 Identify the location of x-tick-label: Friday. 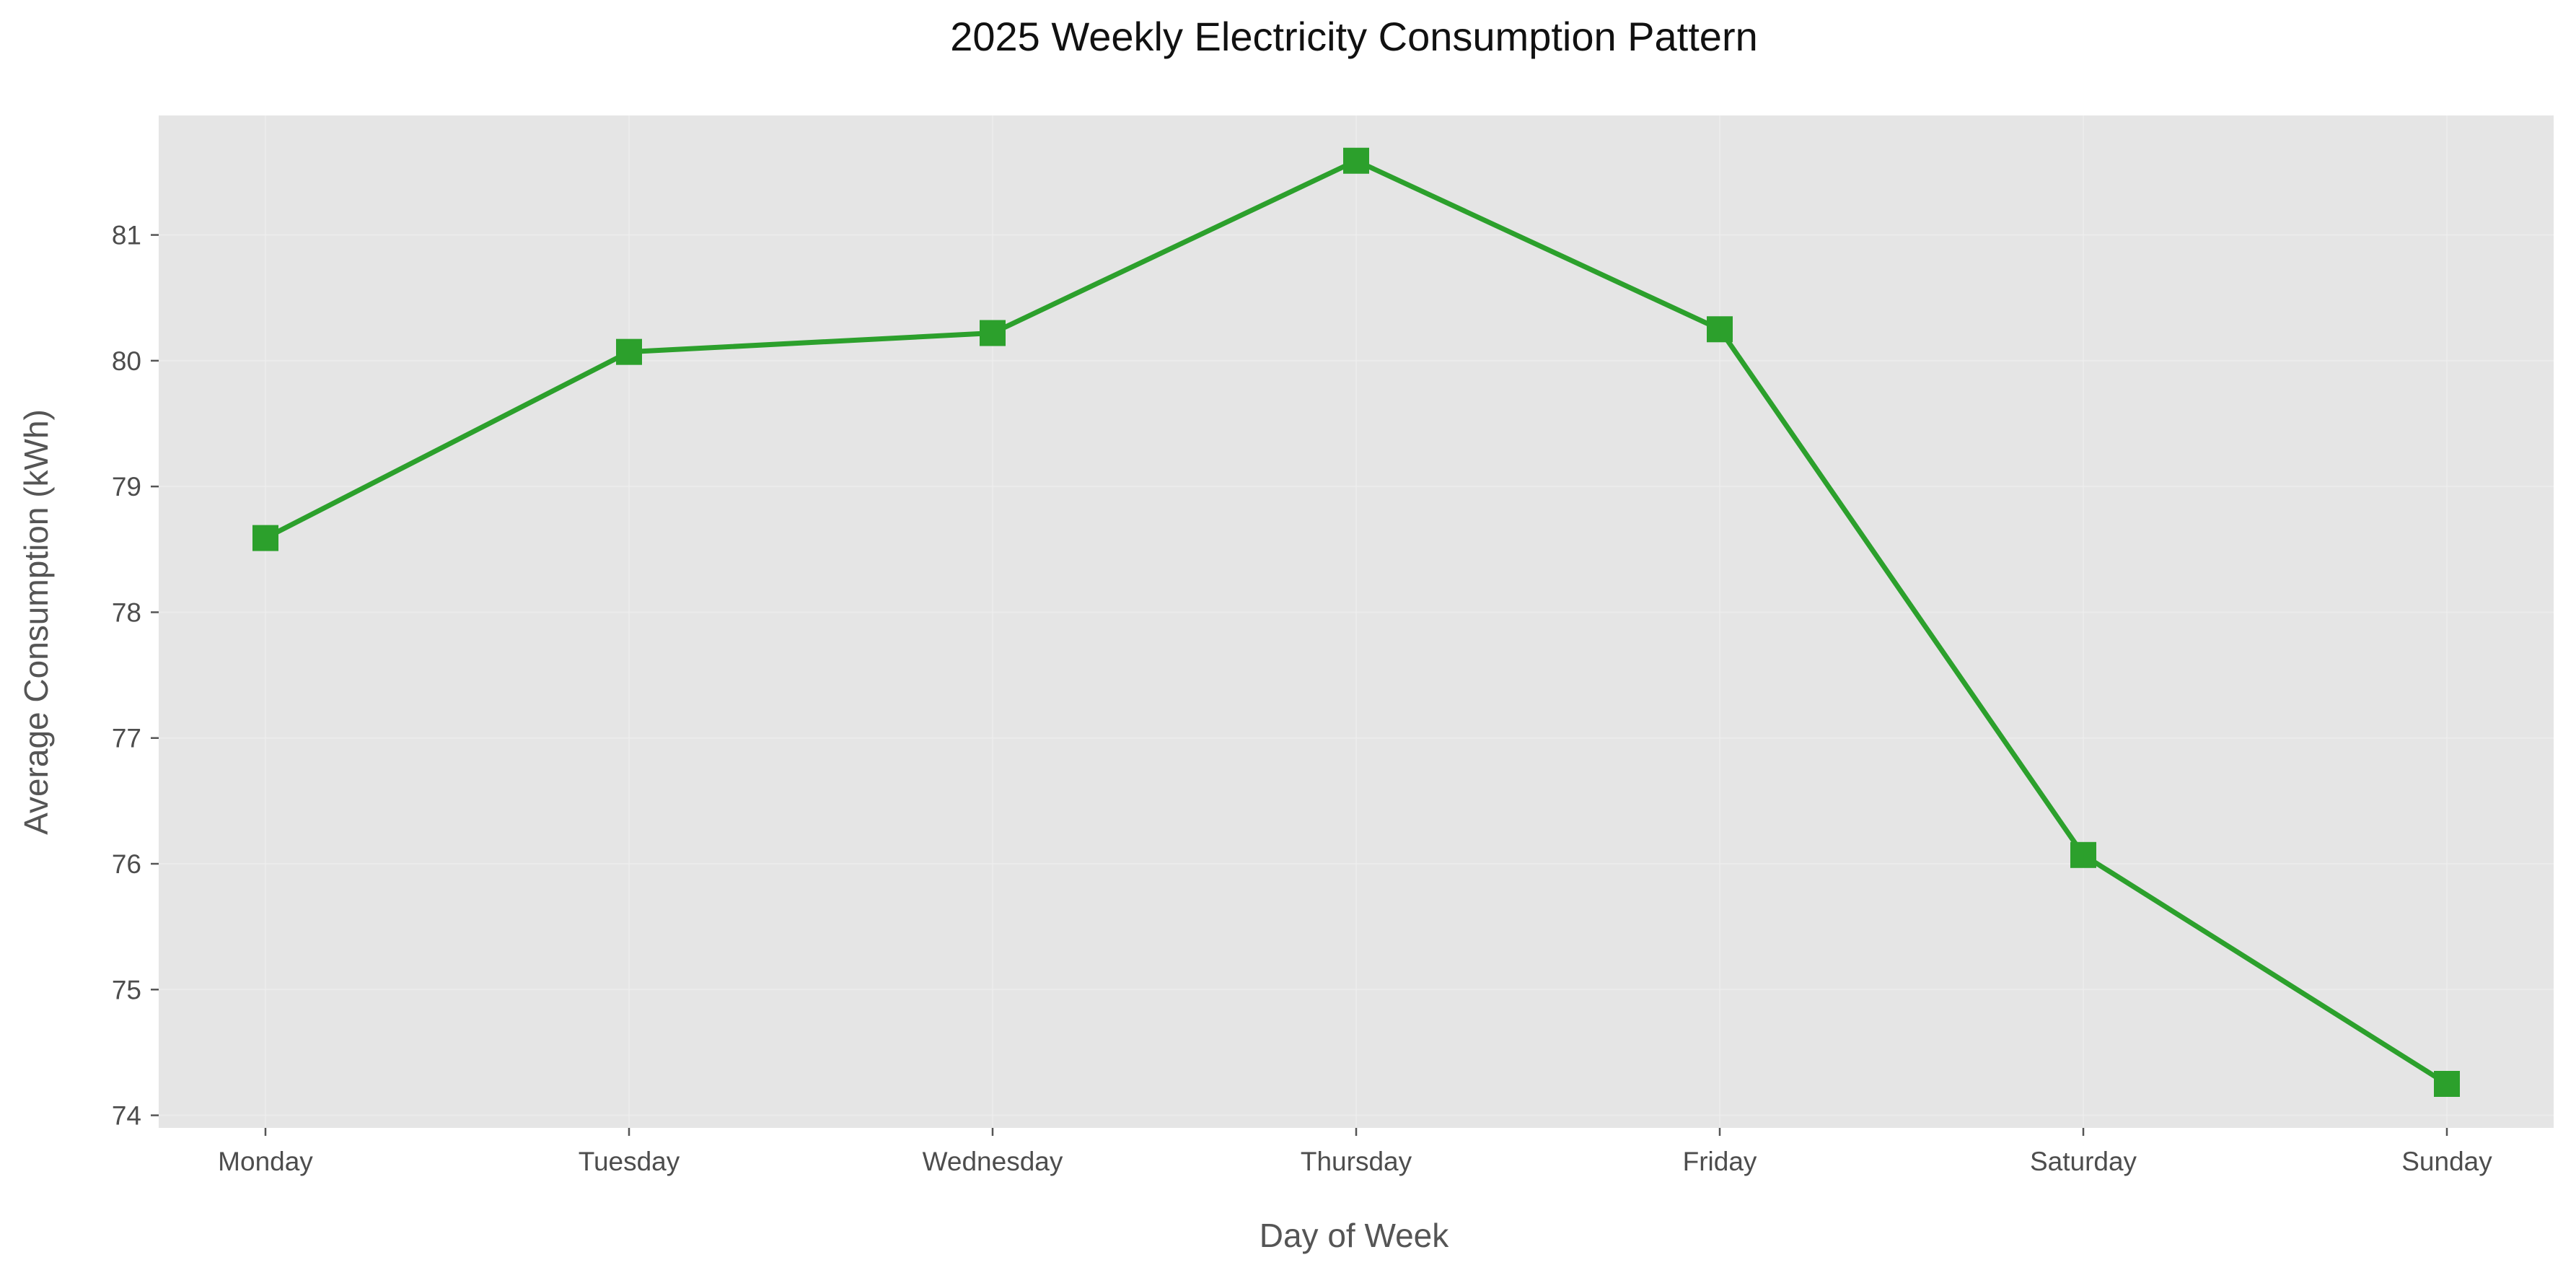
(1720, 1161).